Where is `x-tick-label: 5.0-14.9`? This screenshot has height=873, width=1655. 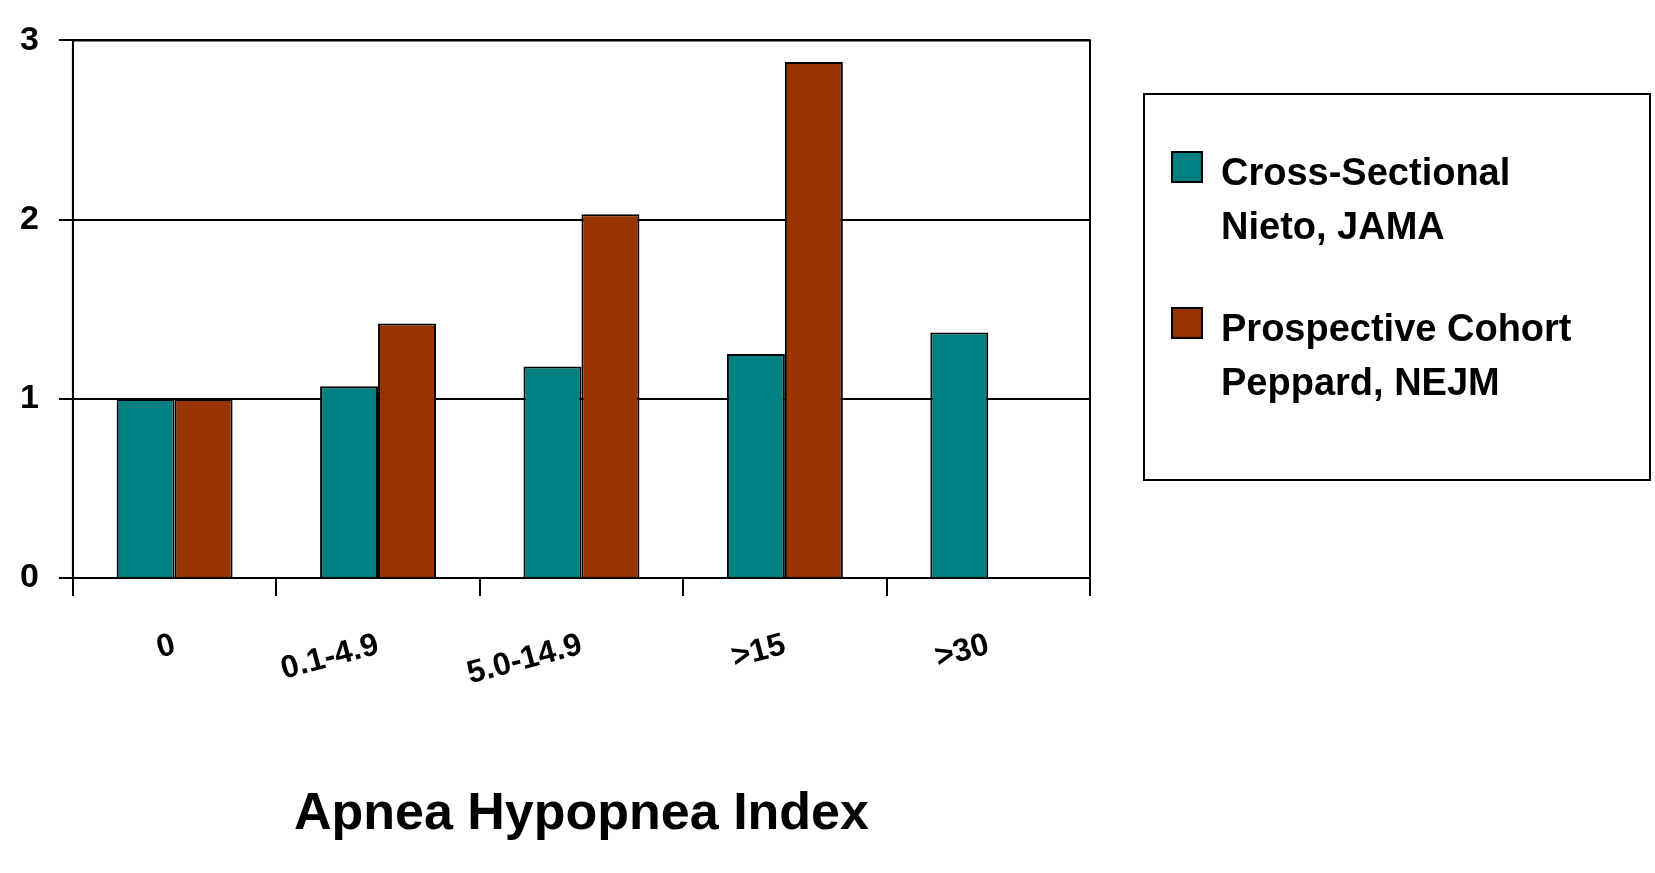
x-tick-label: 5.0-14.9 is located at coordinates (524, 658).